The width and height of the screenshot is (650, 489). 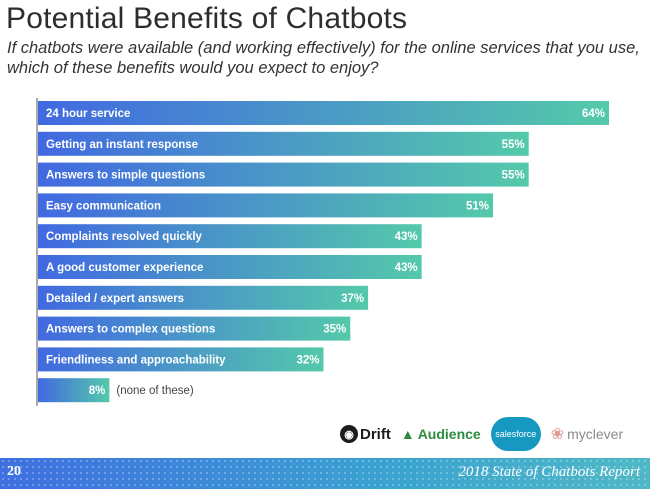 I want to click on myclever-logo: ❀ myclever, so click(x=587, y=434).